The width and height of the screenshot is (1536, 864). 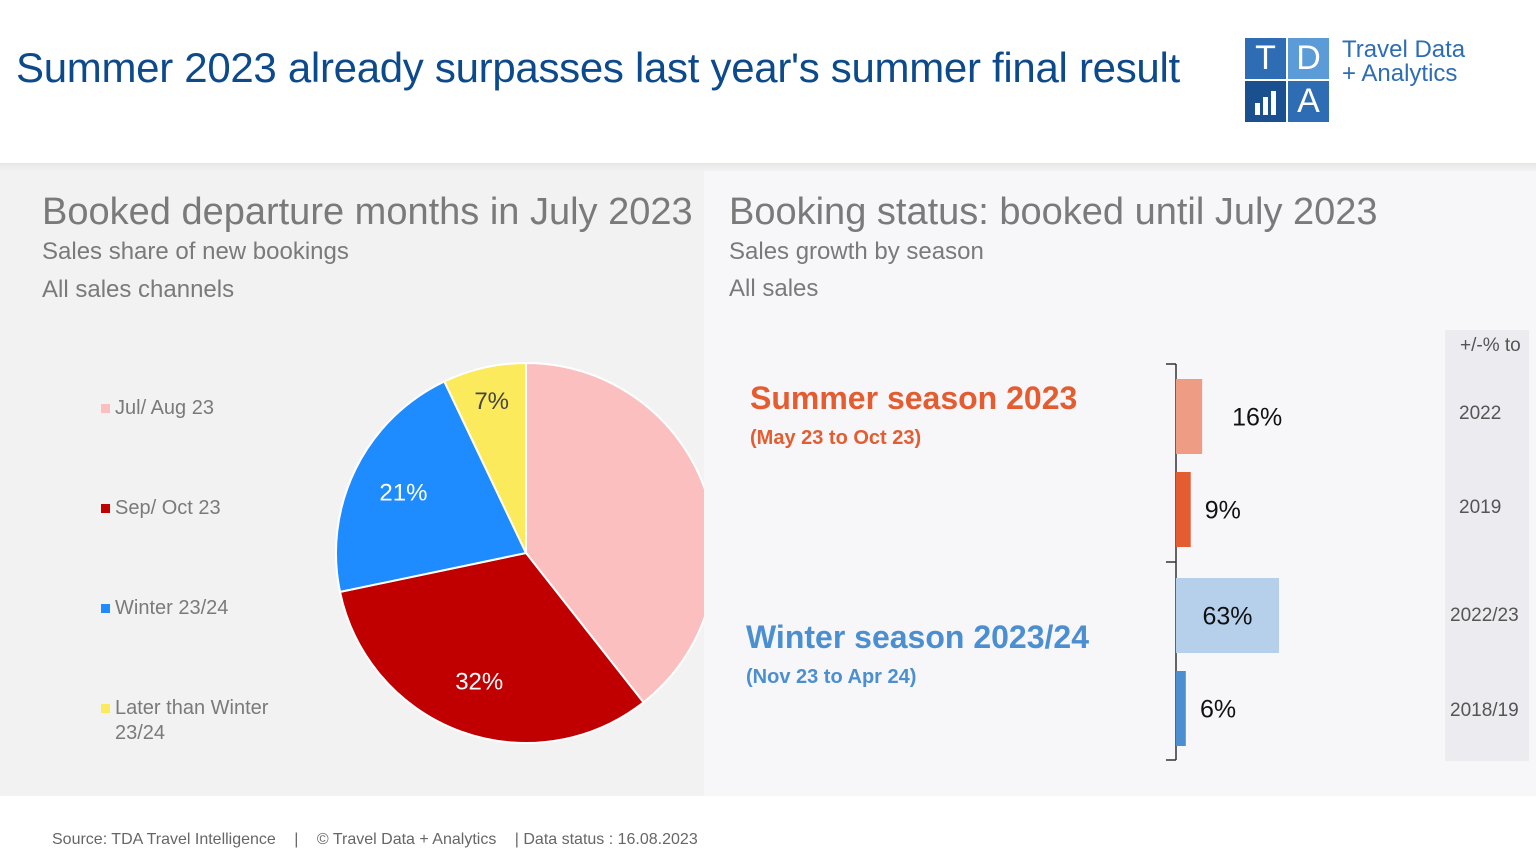 I want to click on bar-data-label: 16%, so click(x=1257, y=418).